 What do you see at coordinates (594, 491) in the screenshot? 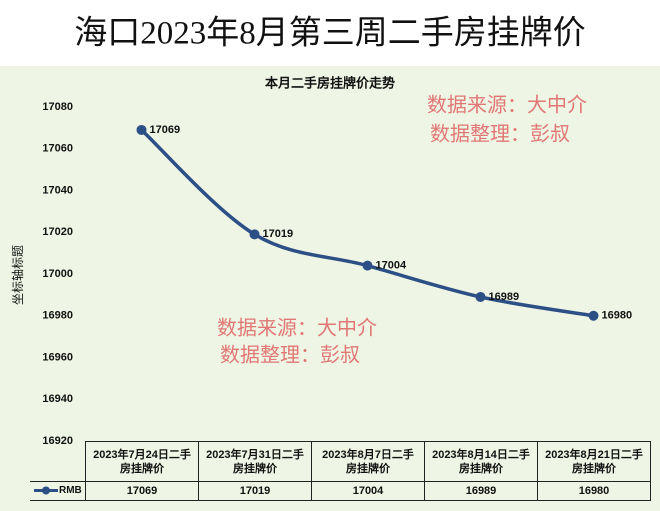
I see `table-value: 16980` at bounding box center [594, 491].